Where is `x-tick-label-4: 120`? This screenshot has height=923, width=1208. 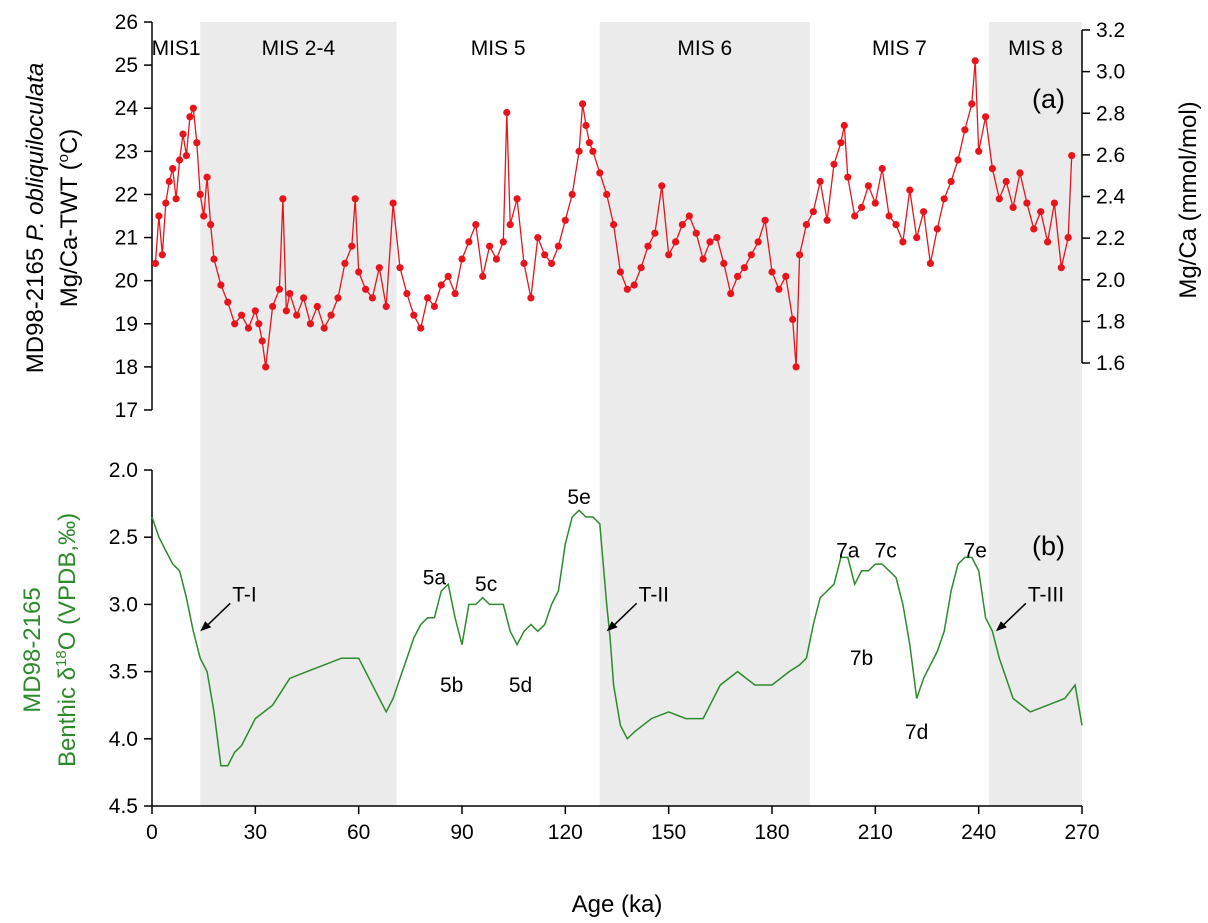
x-tick-label-4: 120 is located at coordinates (565, 832).